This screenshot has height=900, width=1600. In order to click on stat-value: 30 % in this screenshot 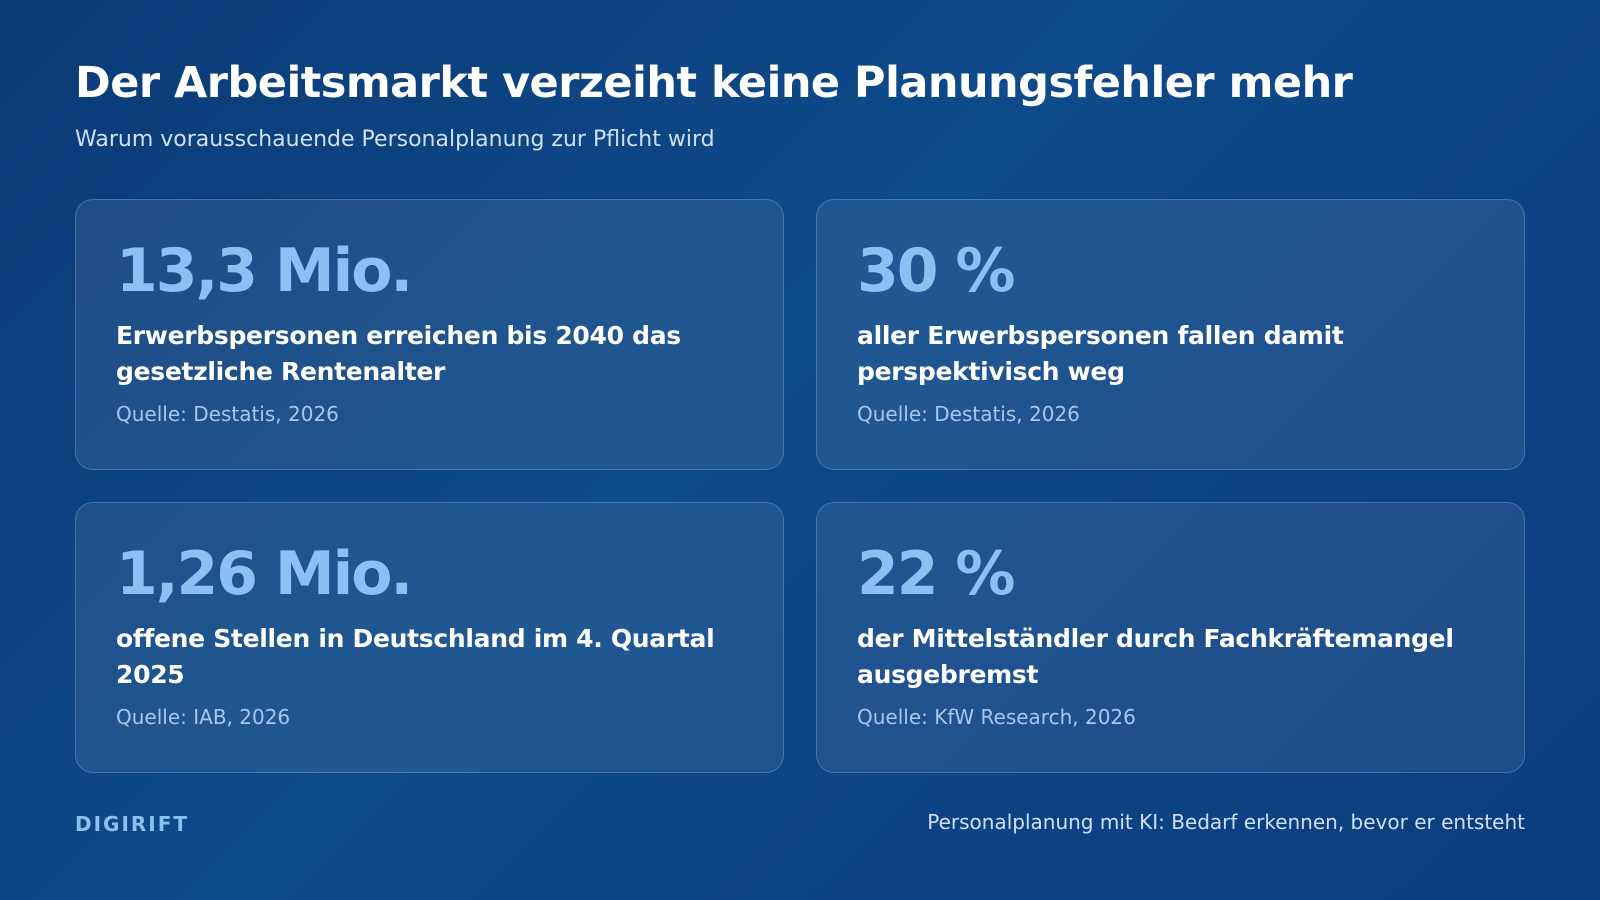, I will do `click(936, 271)`.